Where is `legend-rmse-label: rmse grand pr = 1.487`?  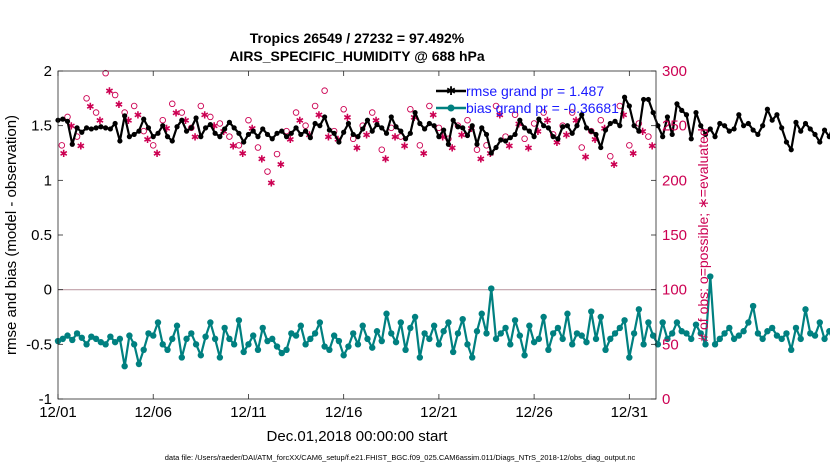 legend-rmse-label: rmse grand pr = 1.487 is located at coordinates (535, 91).